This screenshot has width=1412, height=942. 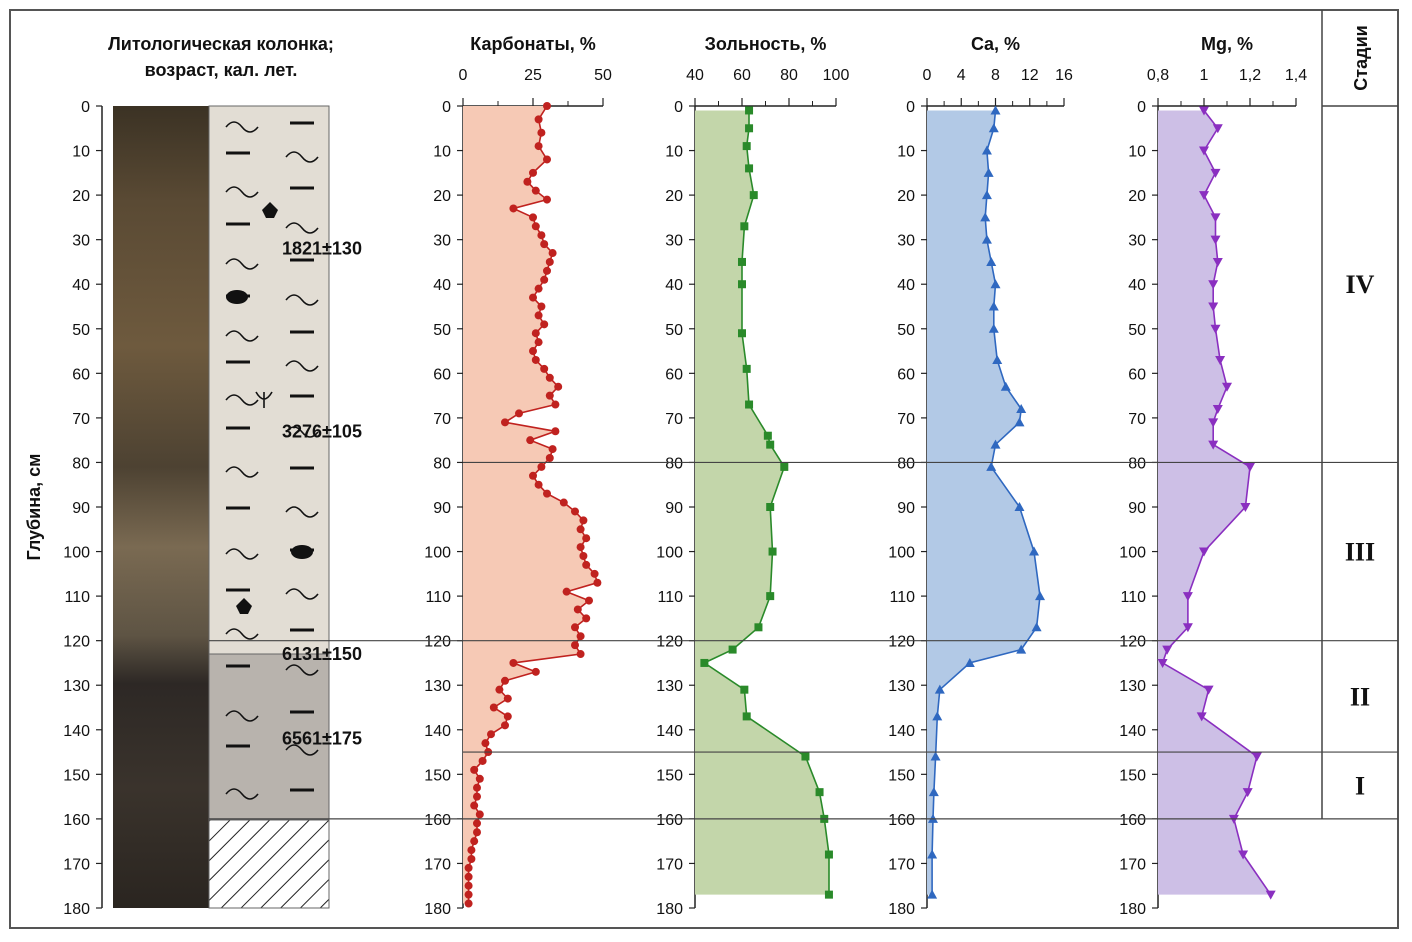 What do you see at coordinates (442, 463) in the screenshot?
I see `depth-tick-label: 80` at bounding box center [442, 463].